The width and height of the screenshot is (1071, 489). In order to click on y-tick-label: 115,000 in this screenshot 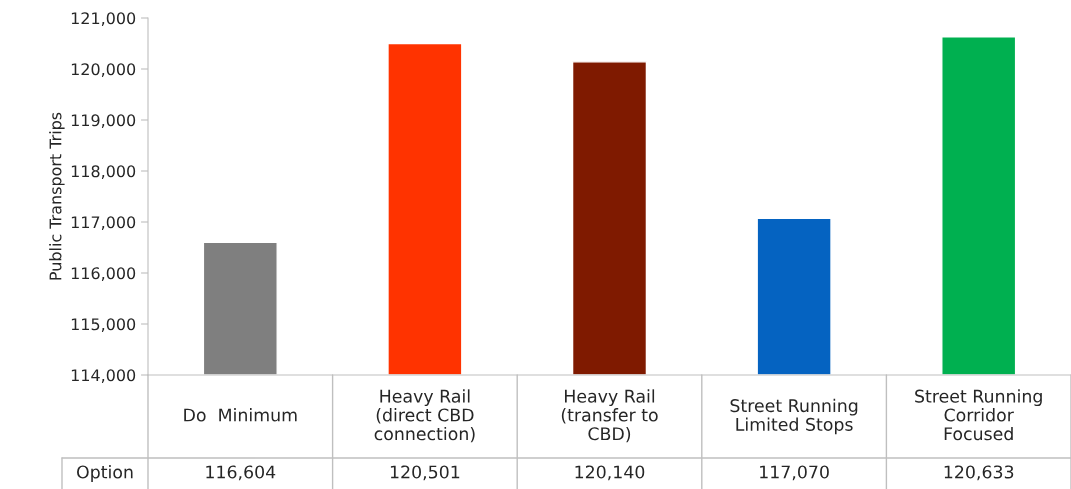, I will do `click(103, 325)`.